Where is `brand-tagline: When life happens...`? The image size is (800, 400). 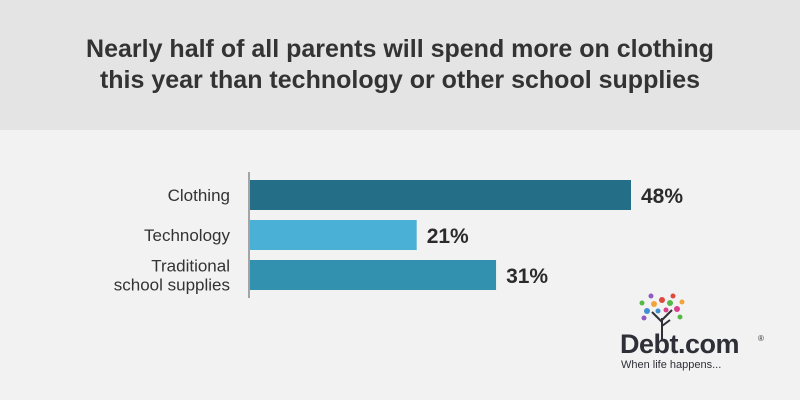 brand-tagline: When life happens... is located at coordinates (671, 365).